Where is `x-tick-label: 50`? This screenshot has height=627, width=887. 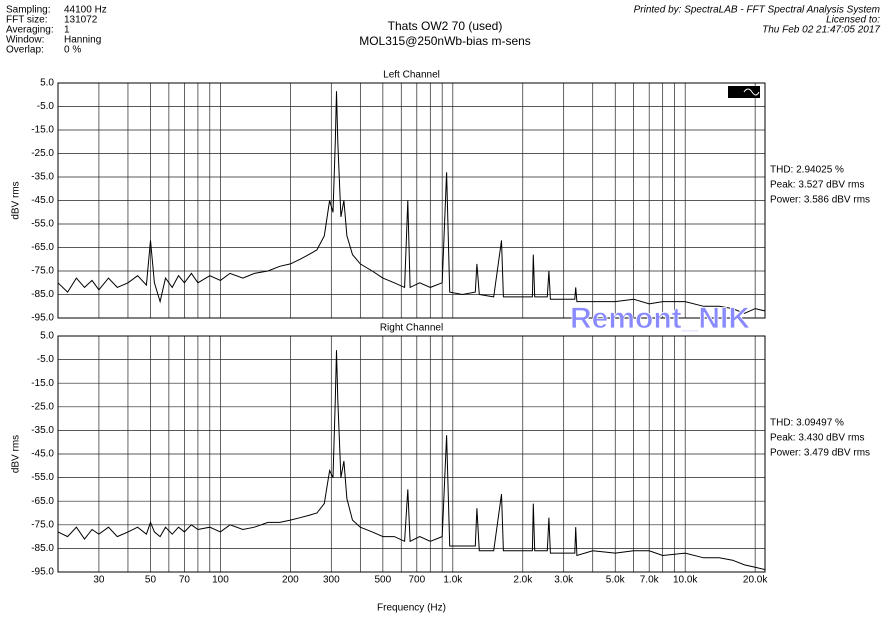
x-tick-label: 50 is located at coordinates (151, 580).